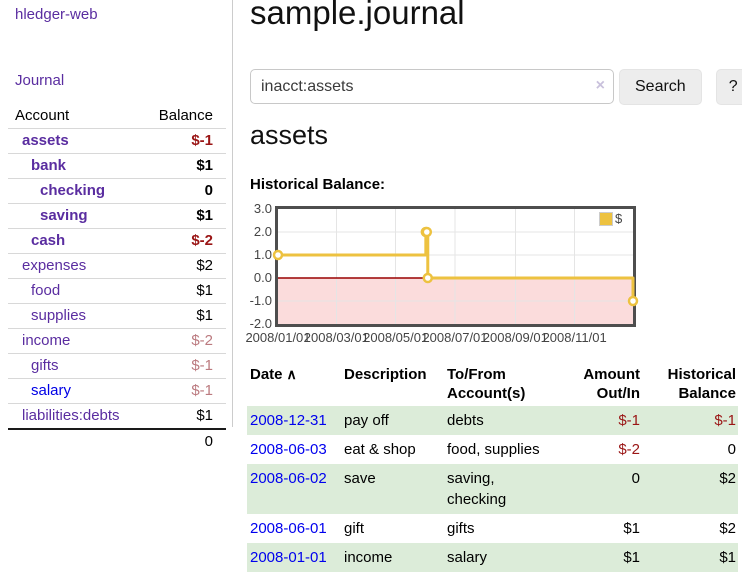 This screenshot has height=582, width=742. What do you see at coordinates (455, 266) in the screenshot?
I see `chart-plot-area` at bounding box center [455, 266].